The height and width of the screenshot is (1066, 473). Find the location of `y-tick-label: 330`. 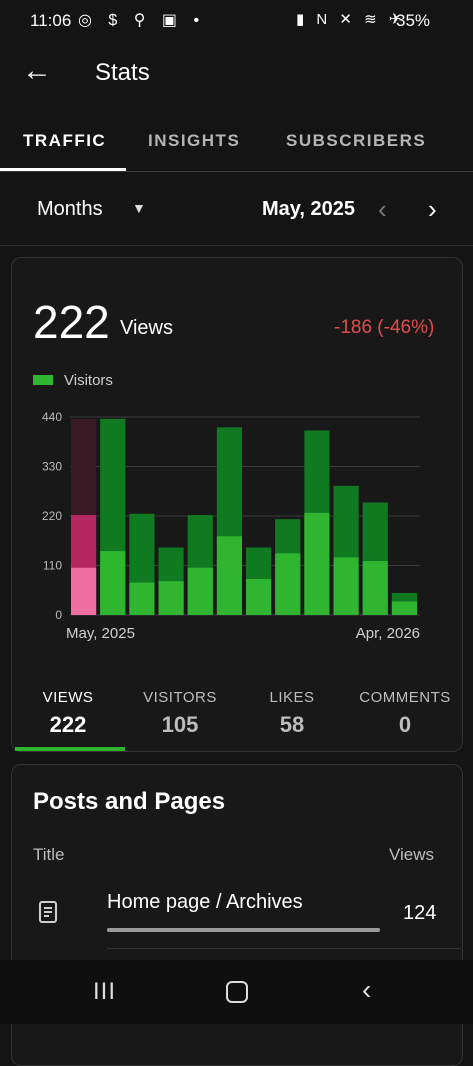

y-tick-label: 330 is located at coordinates (52, 467).